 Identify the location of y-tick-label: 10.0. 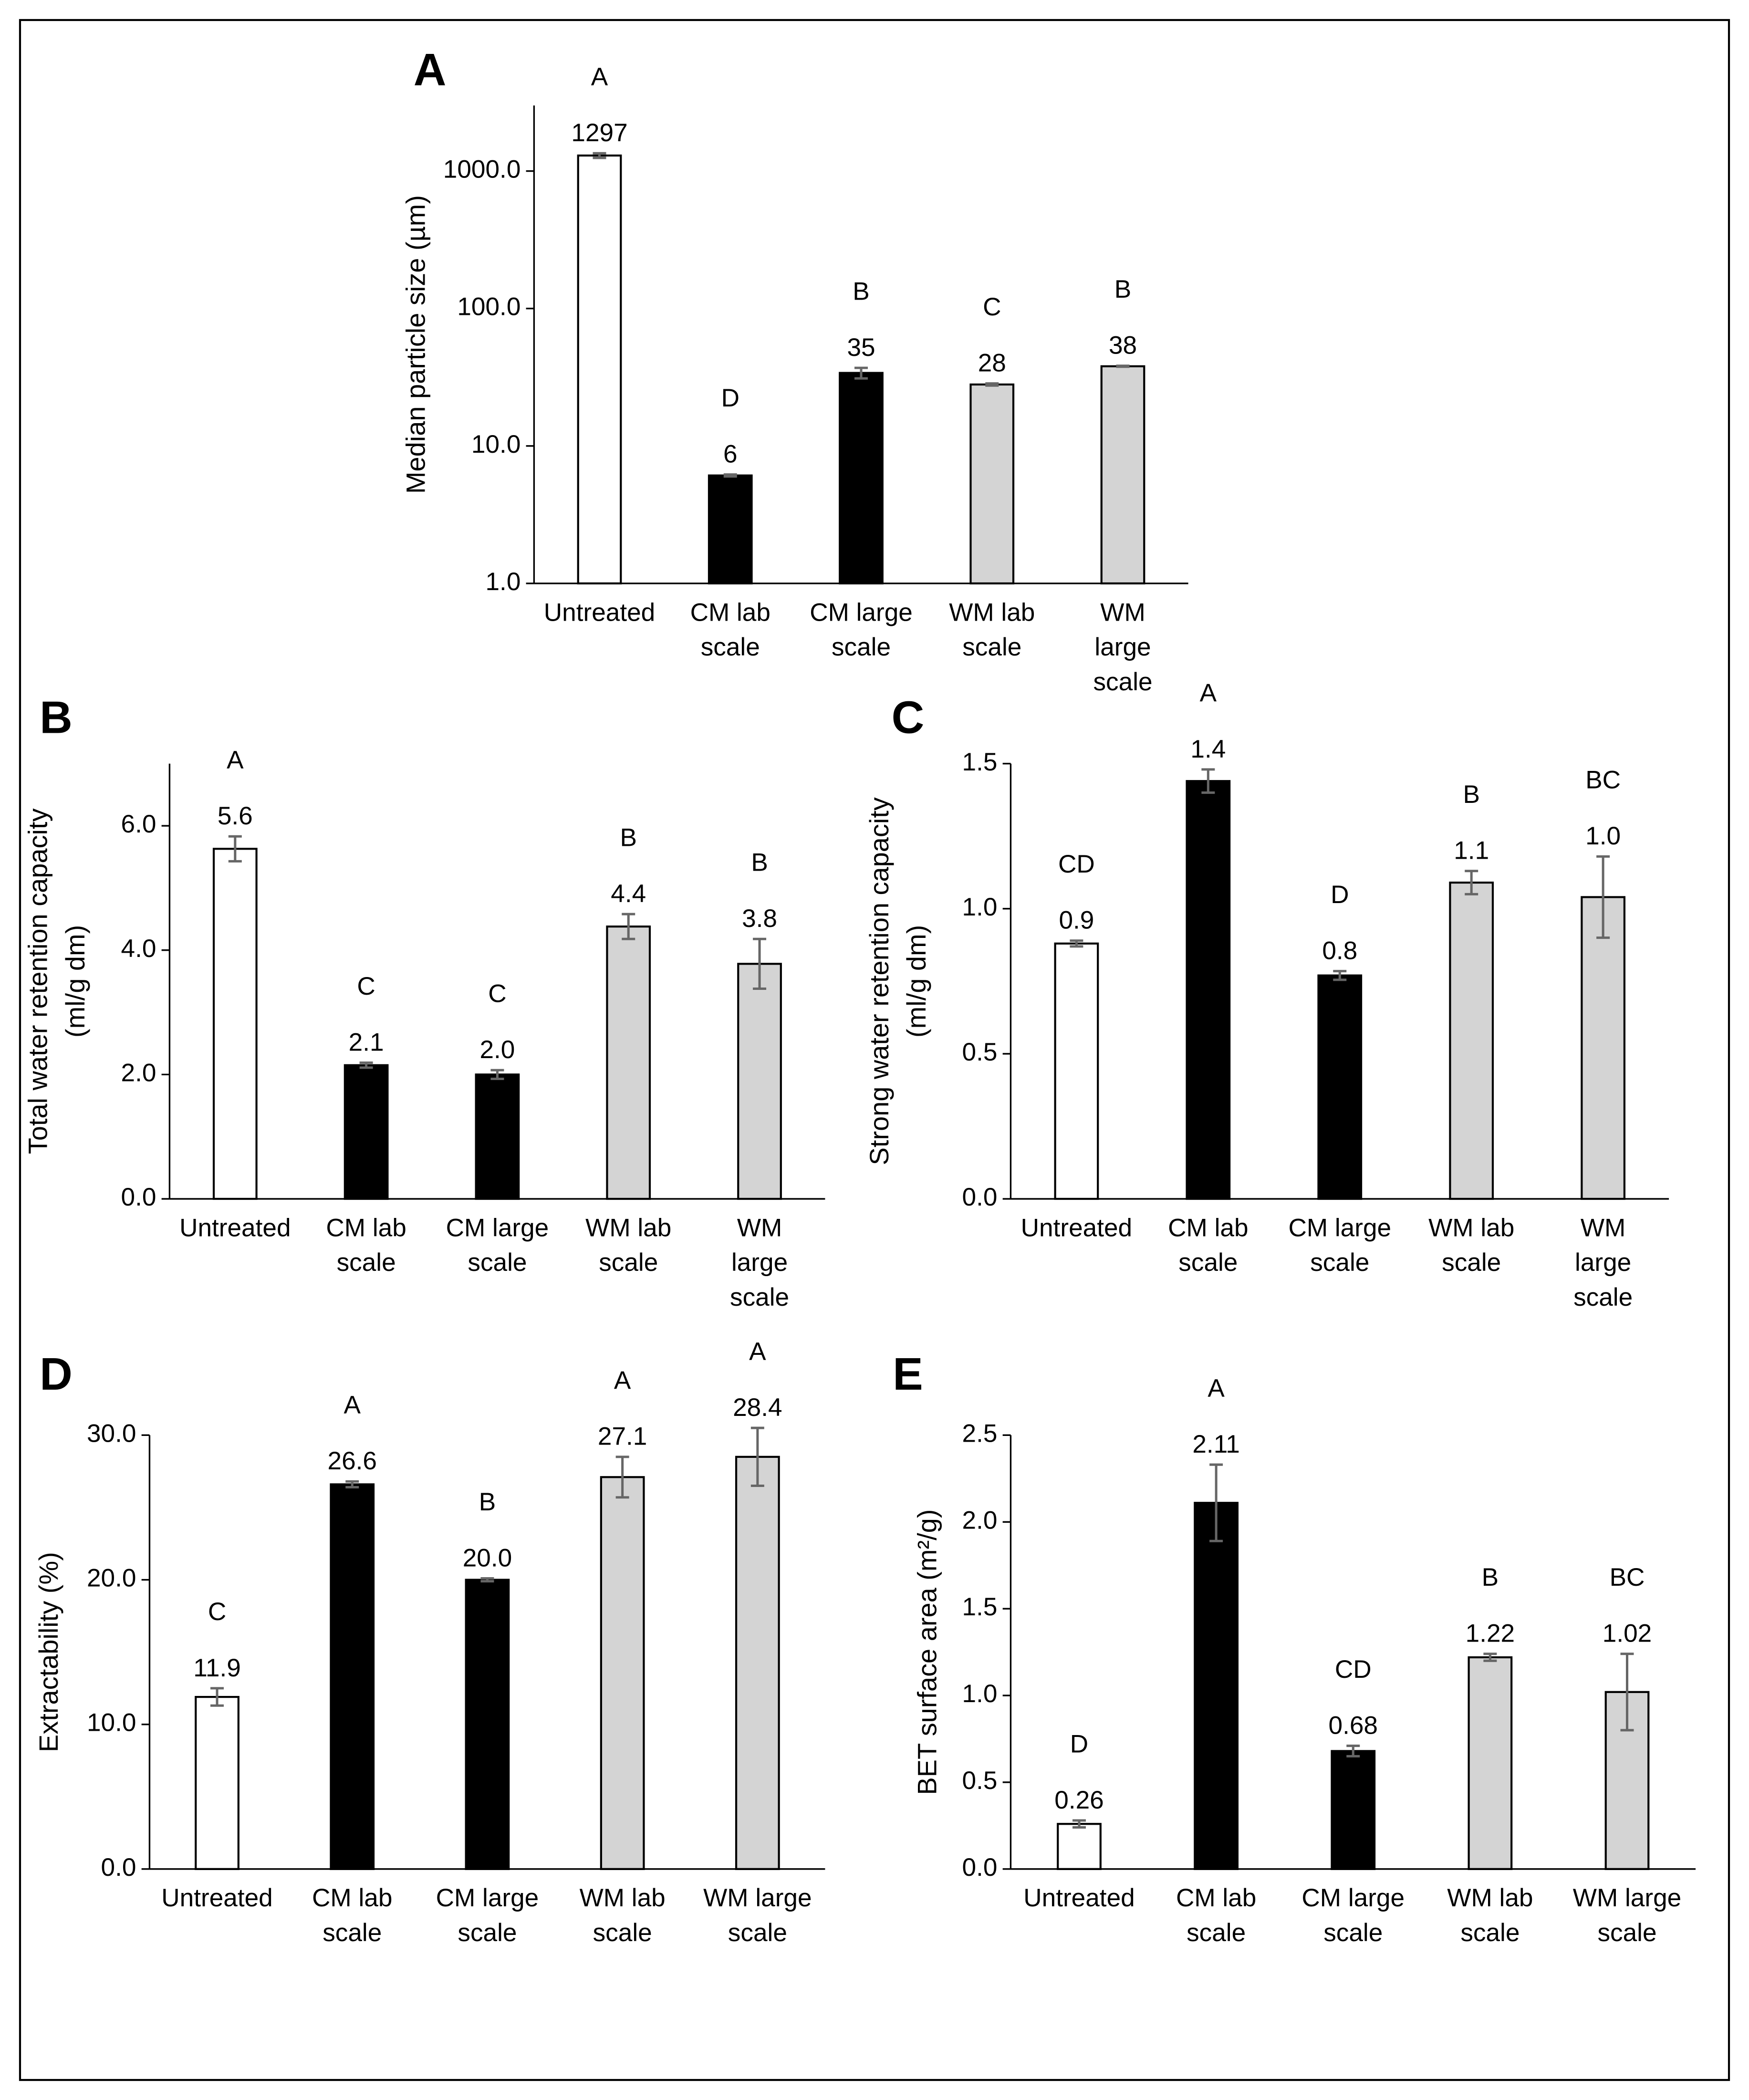
(496, 444).